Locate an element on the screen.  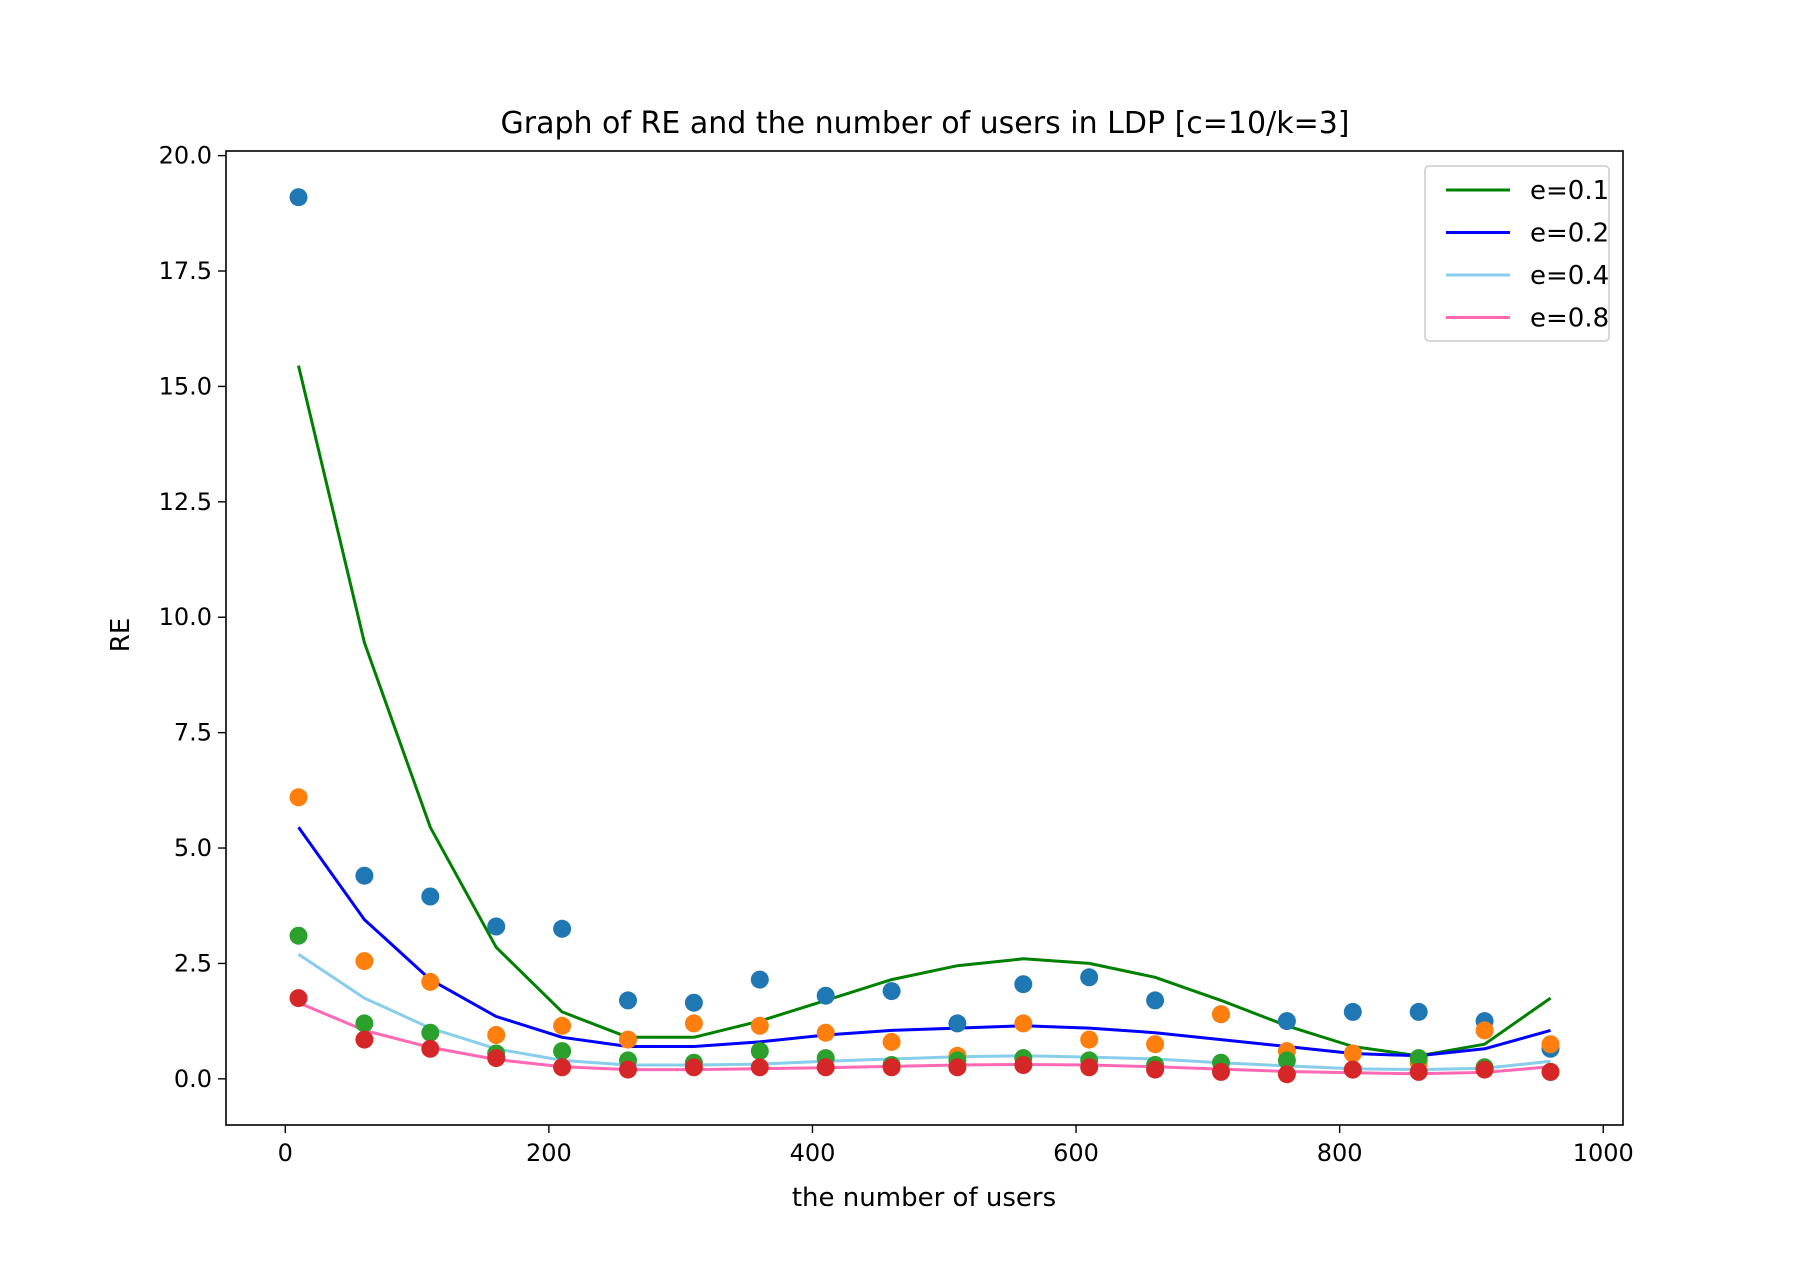
x-tick-label: 200 is located at coordinates (549, 1153).